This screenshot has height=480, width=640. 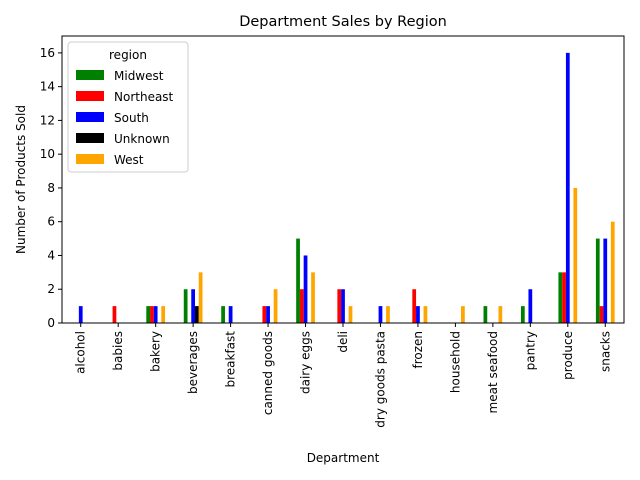 I want to click on bar-south-dry-goods-pasta, so click(x=380, y=314).